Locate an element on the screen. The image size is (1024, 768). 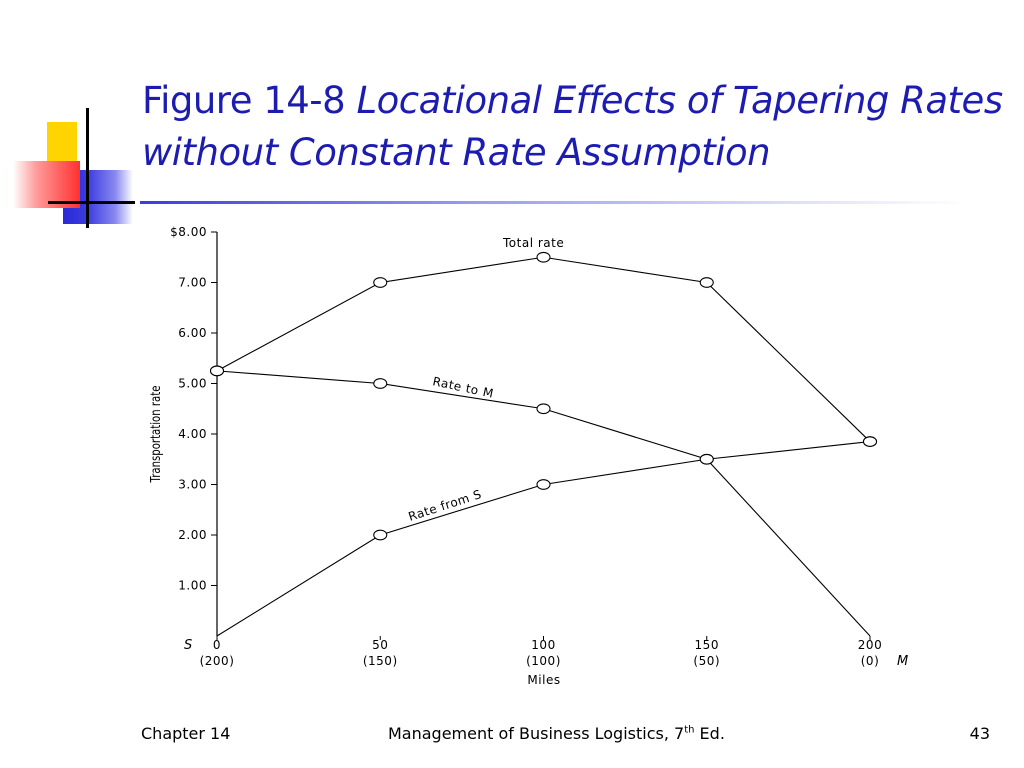
footer-book-main: Management of Business Logistics, 7 is located at coordinates (536, 733).